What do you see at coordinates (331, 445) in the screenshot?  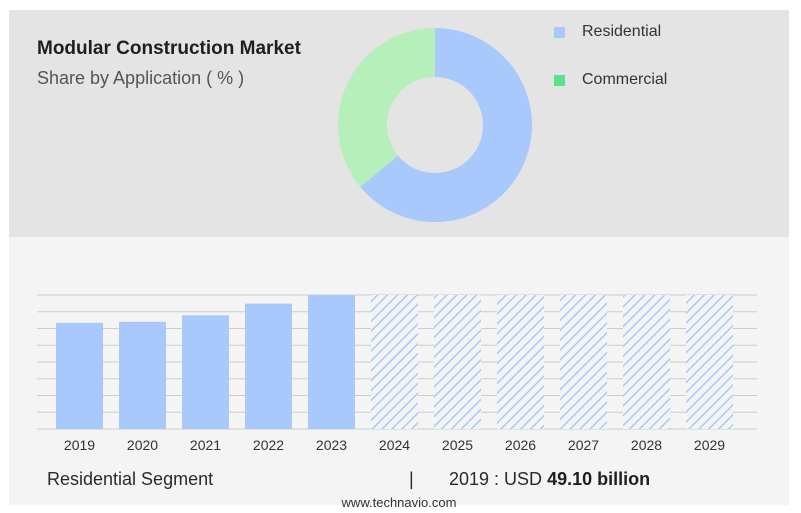 I see `x-tick-label: 2023` at bounding box center [331, 445].